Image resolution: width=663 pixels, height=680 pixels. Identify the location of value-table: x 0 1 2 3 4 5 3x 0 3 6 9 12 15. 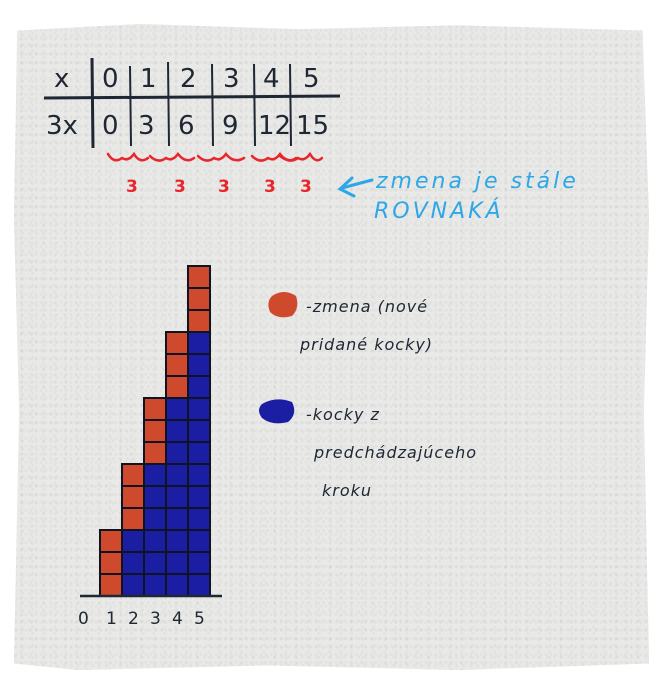
(192, 103).